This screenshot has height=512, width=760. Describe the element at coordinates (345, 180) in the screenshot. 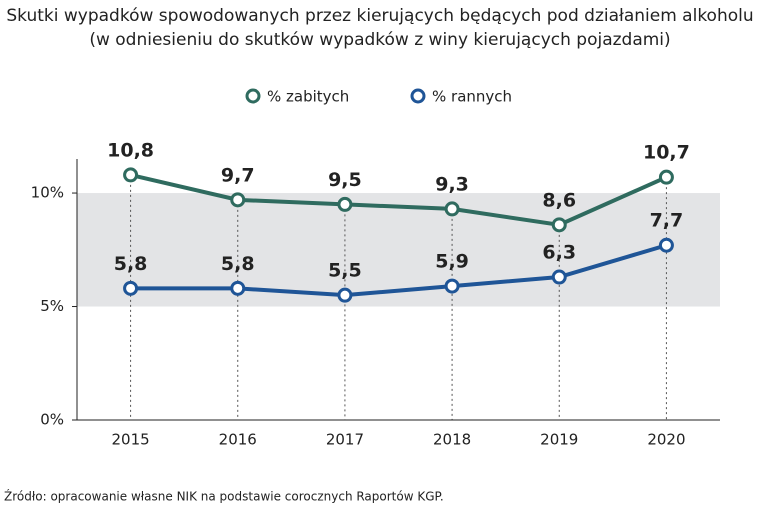

I see `data-label: 9,5` at that location.